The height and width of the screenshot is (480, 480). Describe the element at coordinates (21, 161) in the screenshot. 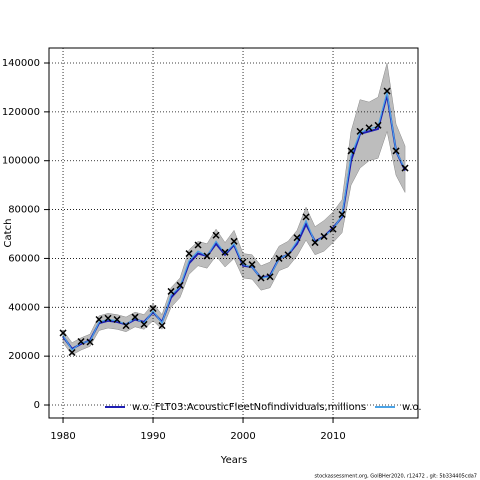

I see `y-tick-label: 100000` at that location.